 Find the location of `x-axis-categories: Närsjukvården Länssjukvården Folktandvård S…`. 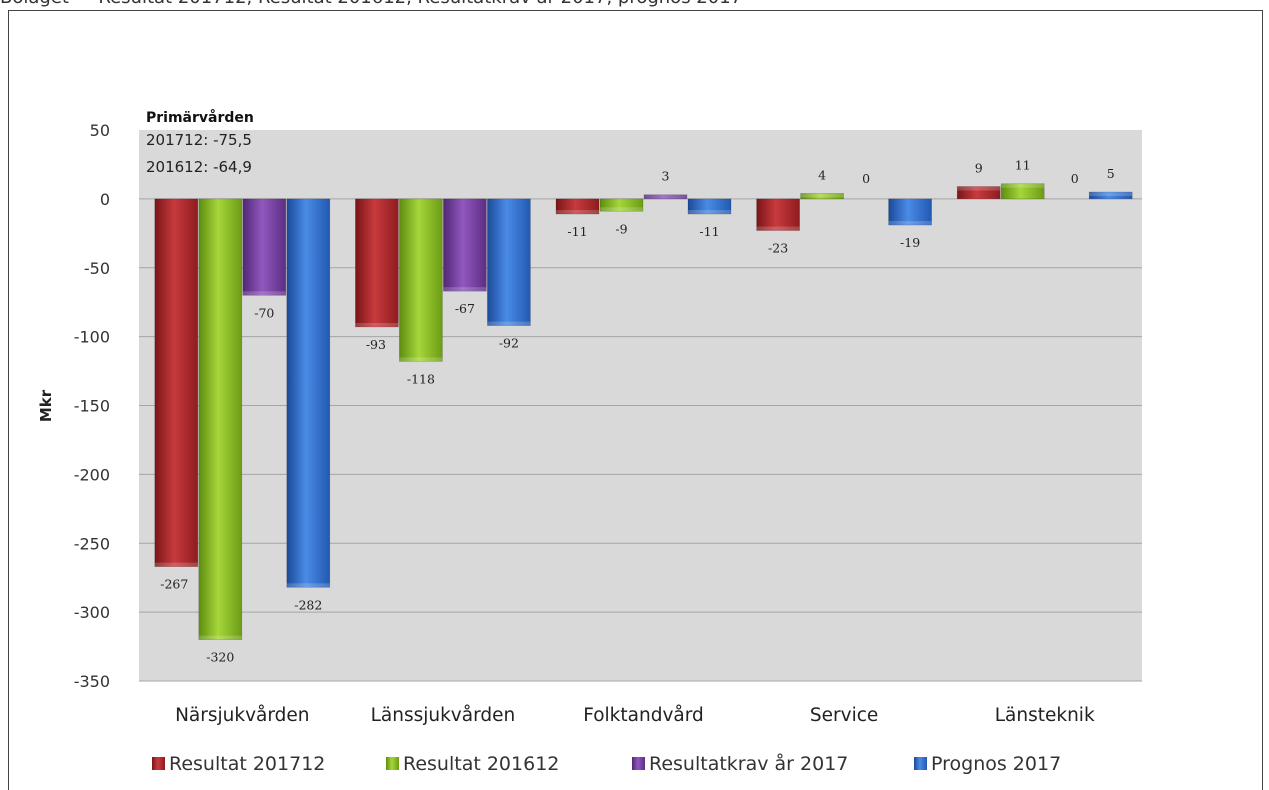

x-axis-categories: Närsjukvården Länssjukvården Folktandvård S… is located at coordinates (635, 715).